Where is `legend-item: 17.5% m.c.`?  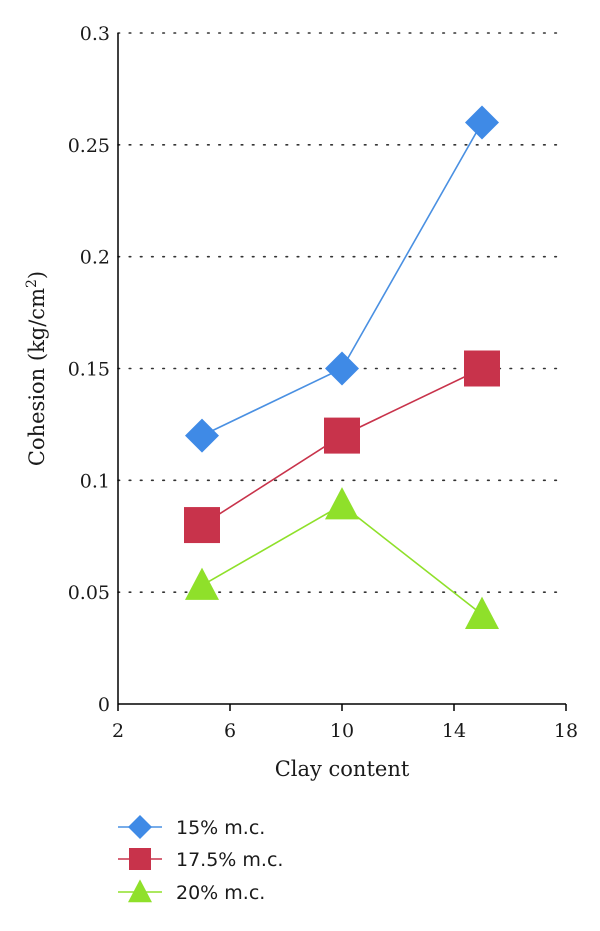 legend-item: 17.5% m.c. is located at coordinates (200, 859).